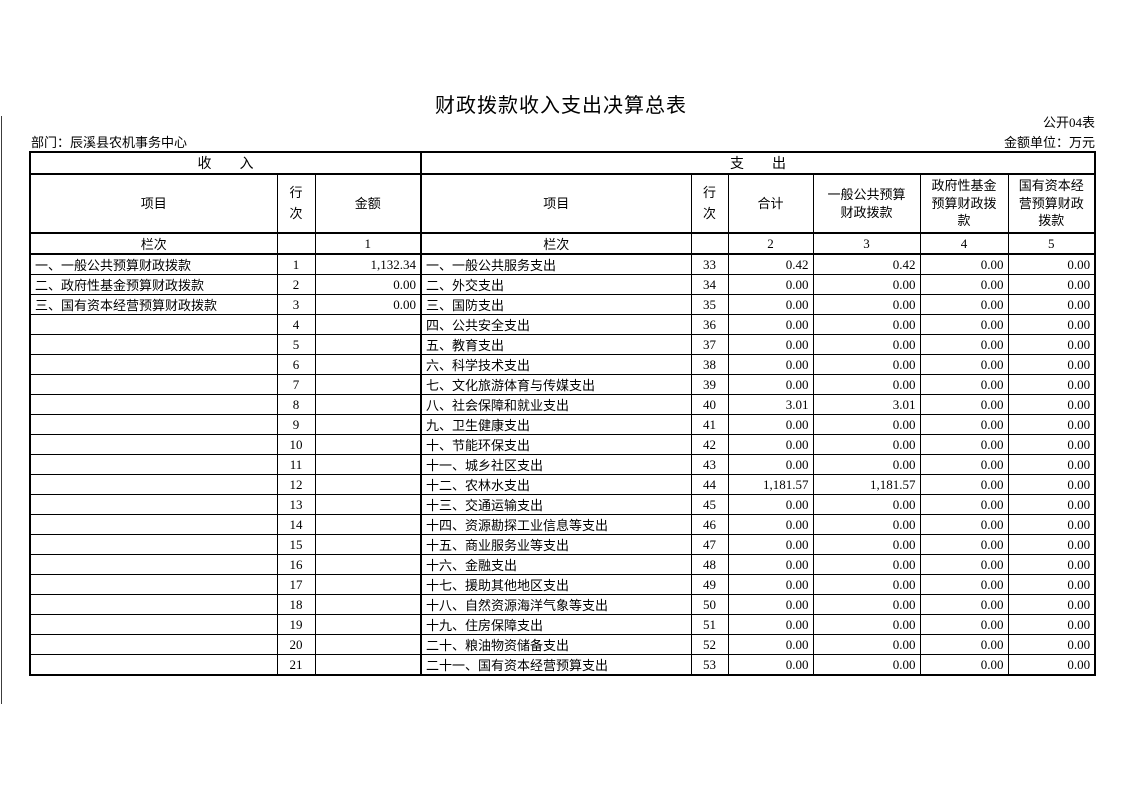  Describe the element at coordinates (709, 404) in the screenshot. I see `expenditure-line-no-cell: 40` at that location.